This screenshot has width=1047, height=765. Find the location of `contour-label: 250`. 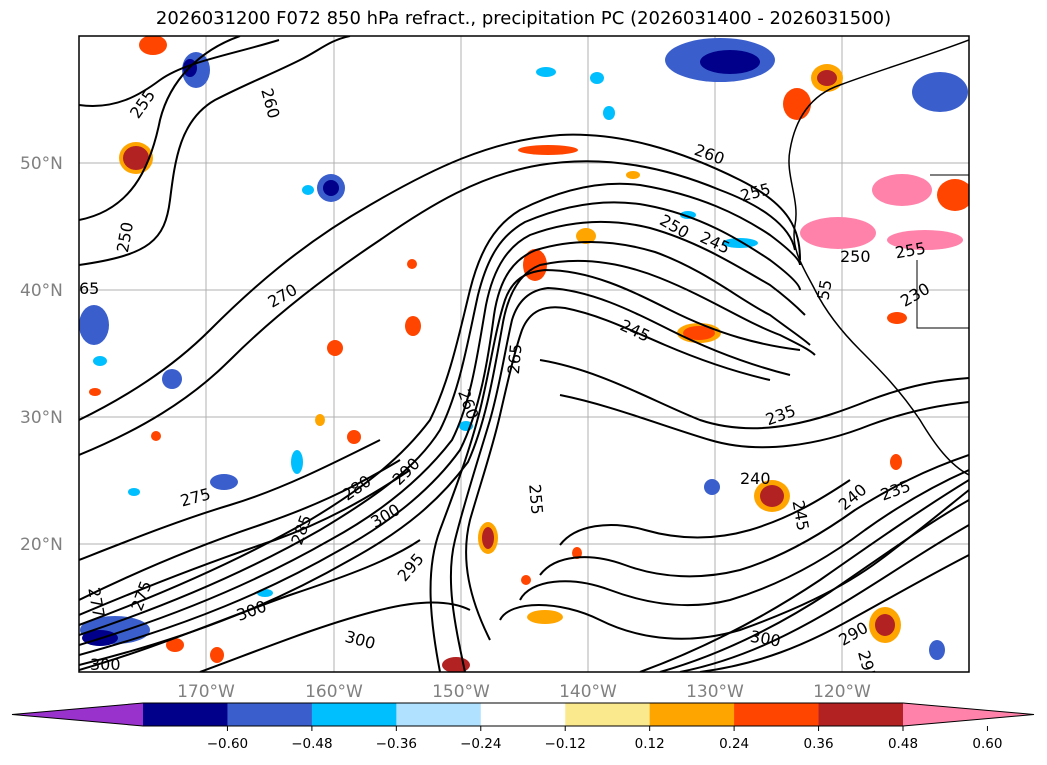

contour-label: 250 is located at coordinates (855, 256).